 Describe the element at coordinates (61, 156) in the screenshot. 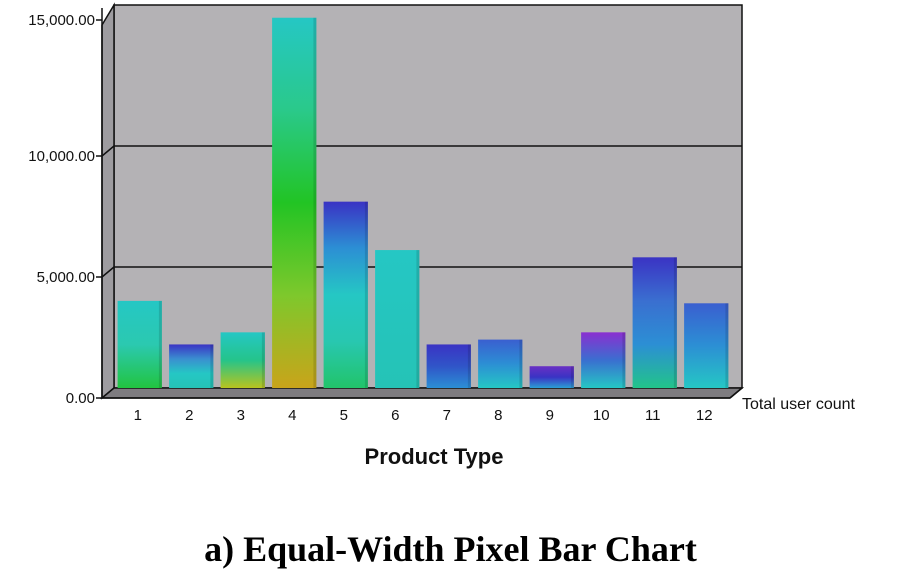

I see `y-tick-label: 10,000.00` at that location.